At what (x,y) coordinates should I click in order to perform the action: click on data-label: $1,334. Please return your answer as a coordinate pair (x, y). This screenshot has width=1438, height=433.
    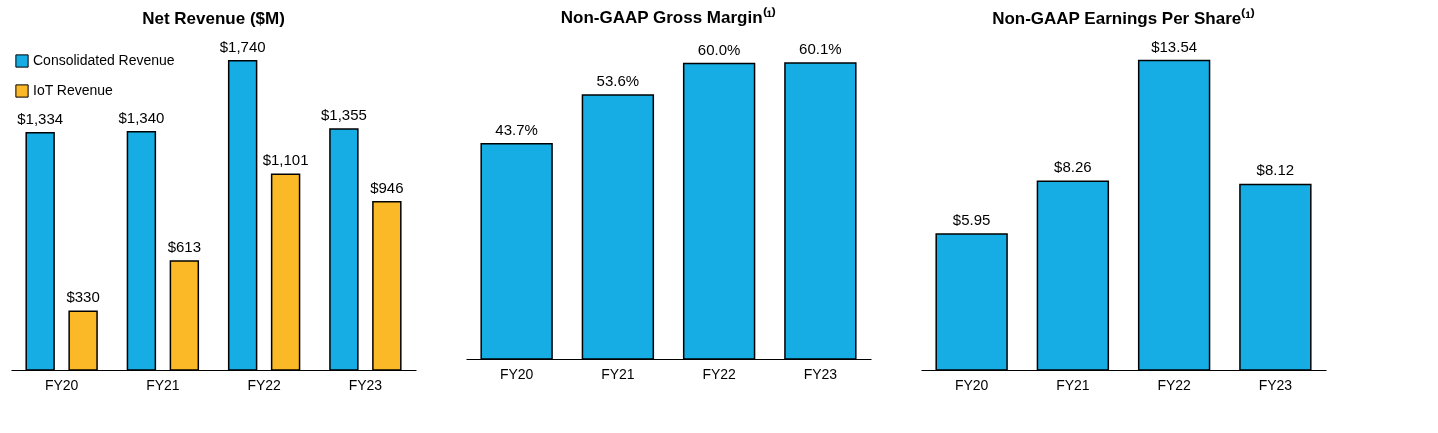
    Looking at the image, I should click on (40, 118).